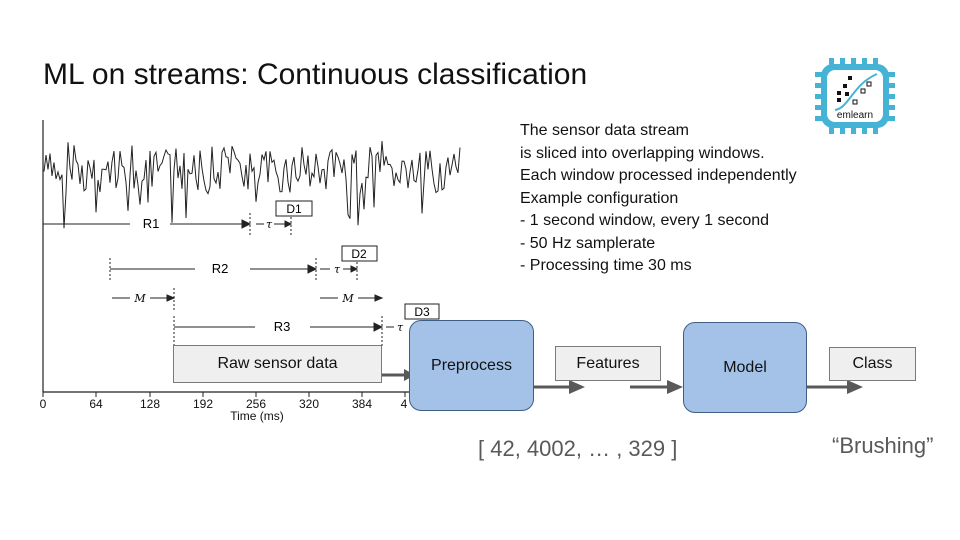 The height and width of the screenshot is (540, 960). I want to click on delay-label-d3: D3, so click(422, 312).